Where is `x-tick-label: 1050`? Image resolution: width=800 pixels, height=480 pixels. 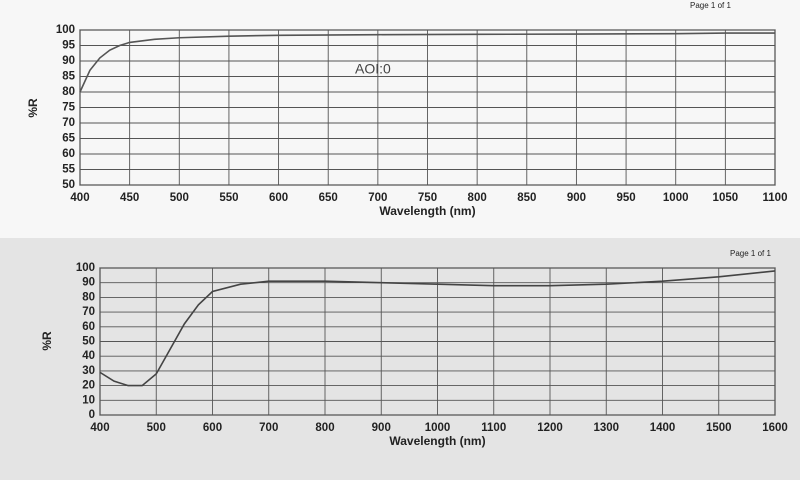
x-tick-label: 1050 is located at coordinates (726, 198).